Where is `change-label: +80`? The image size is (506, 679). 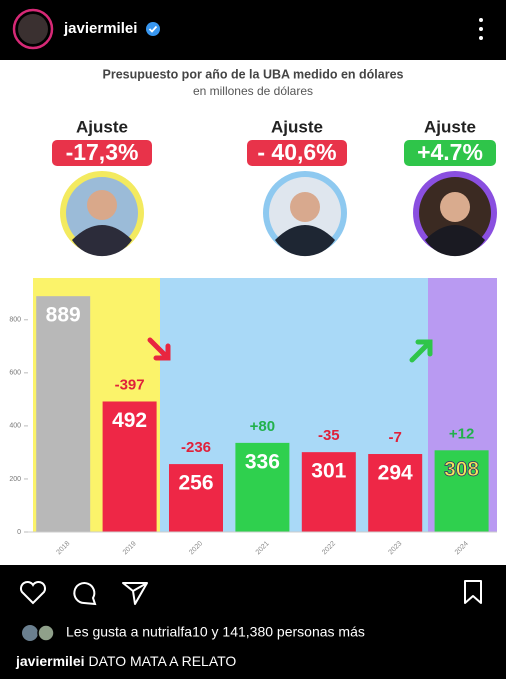
change-label: +80 is located at coordinates (262, 426).